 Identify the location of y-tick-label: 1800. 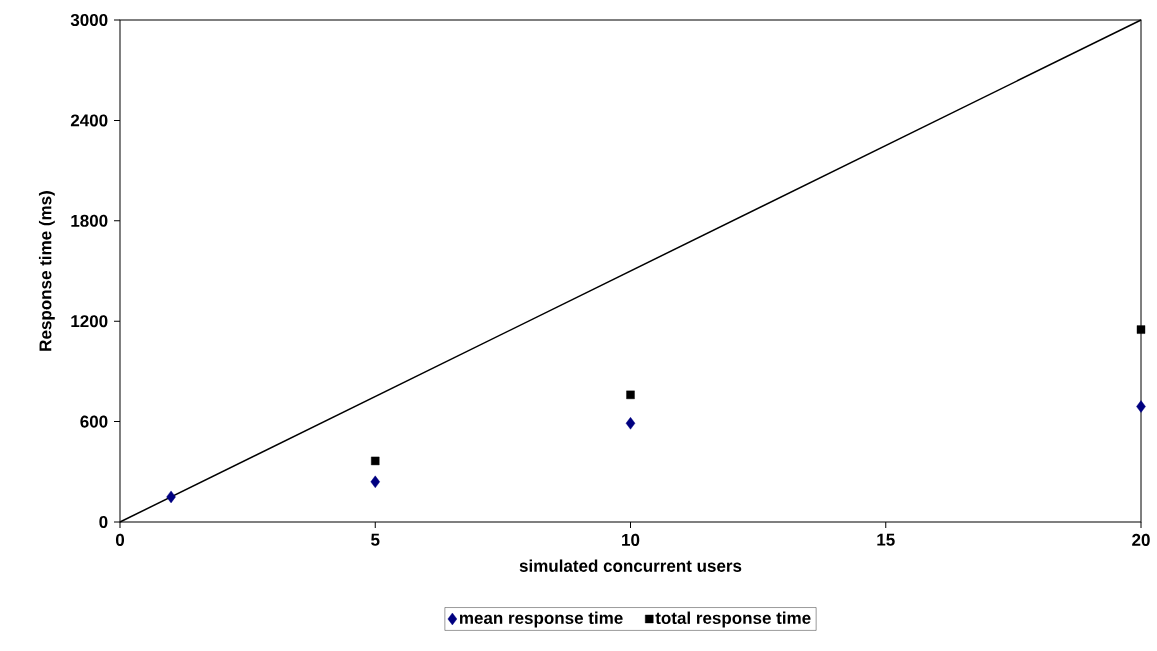
(89, 220).